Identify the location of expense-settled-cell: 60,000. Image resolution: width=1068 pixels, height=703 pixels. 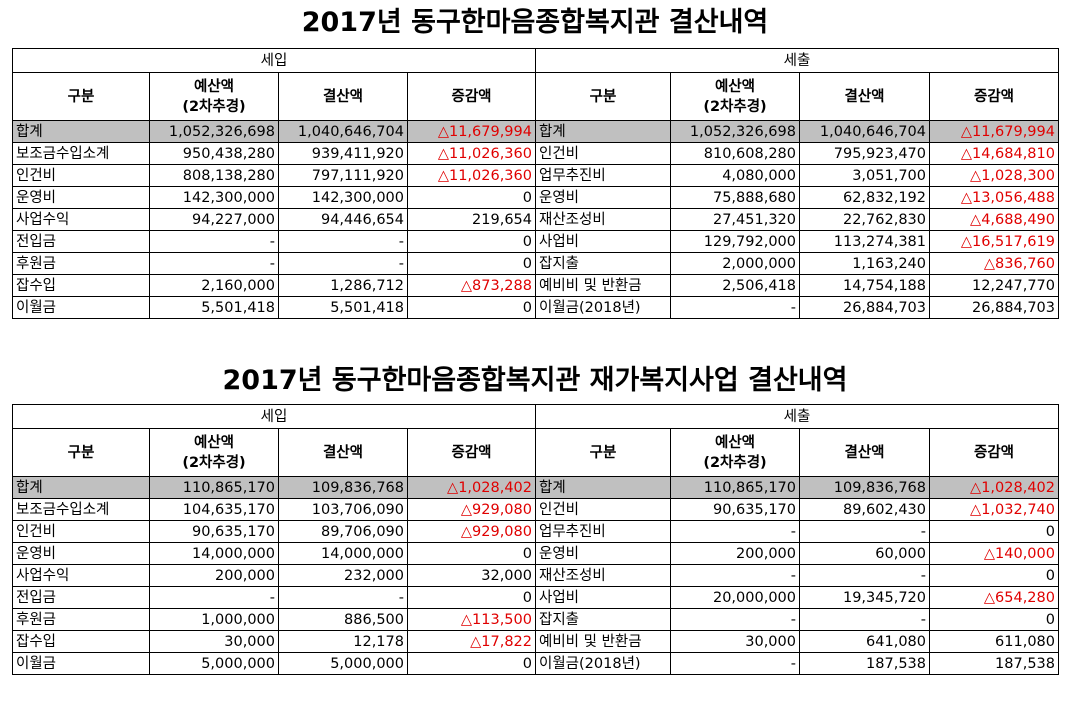
(864, 553).